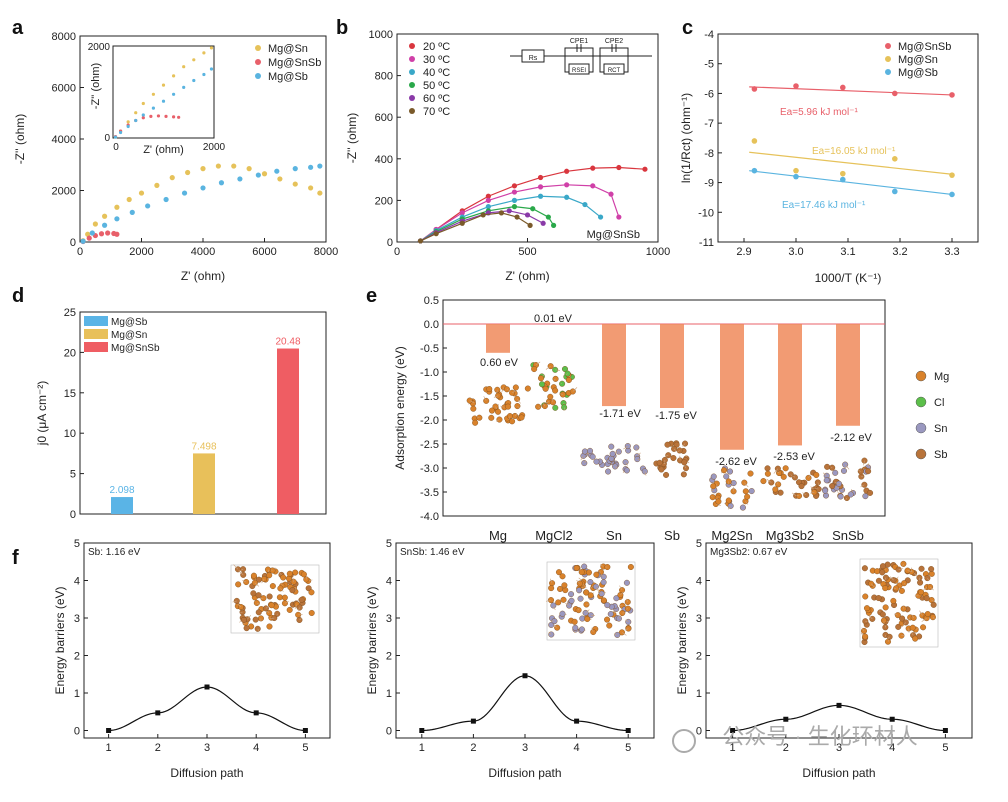  Describe the element at coordinates (371, 296) in the screenshot. I see `panel-label-e: e` at that location.